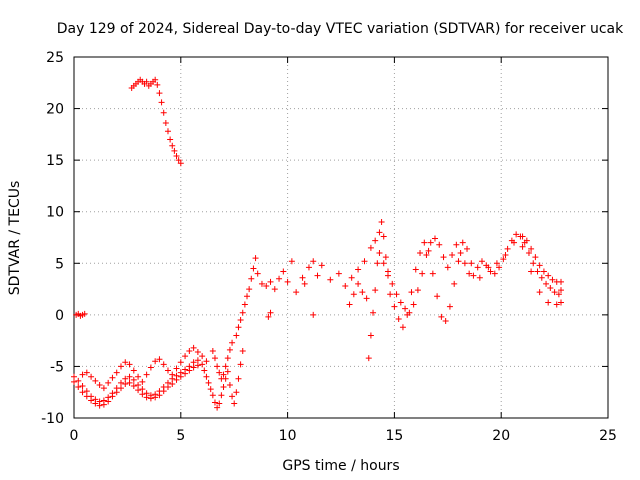 The width and height of the screenshot is (640, 480). I want to click on x-tick-label: 15, so click(394, 436).